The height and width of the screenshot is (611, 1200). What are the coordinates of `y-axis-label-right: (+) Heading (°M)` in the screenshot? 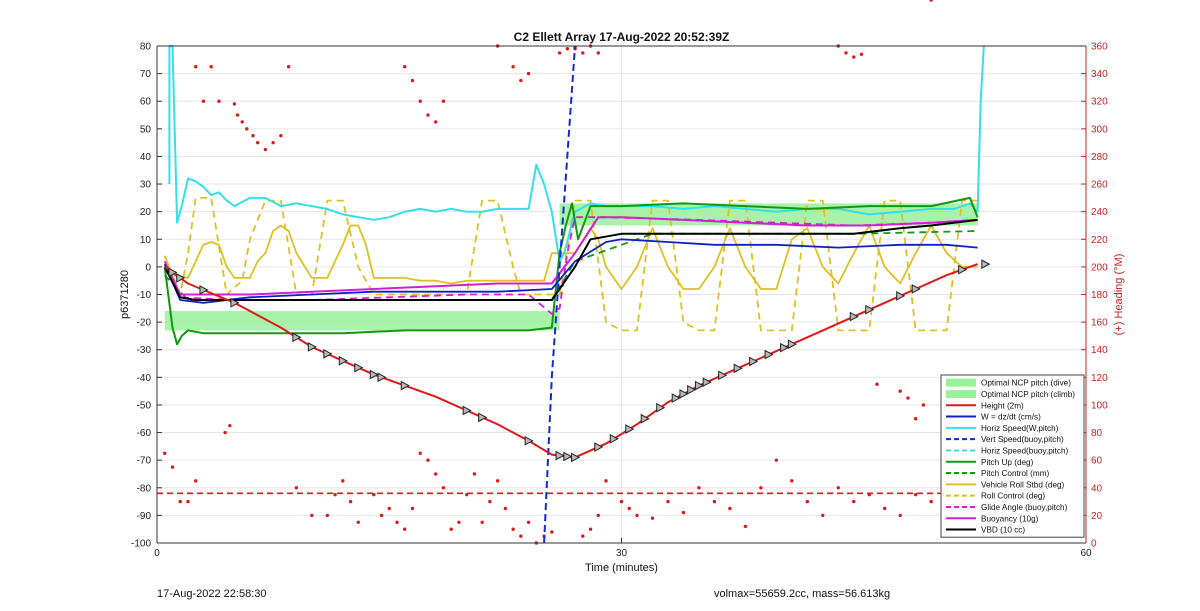 It's located at (1119, 295).